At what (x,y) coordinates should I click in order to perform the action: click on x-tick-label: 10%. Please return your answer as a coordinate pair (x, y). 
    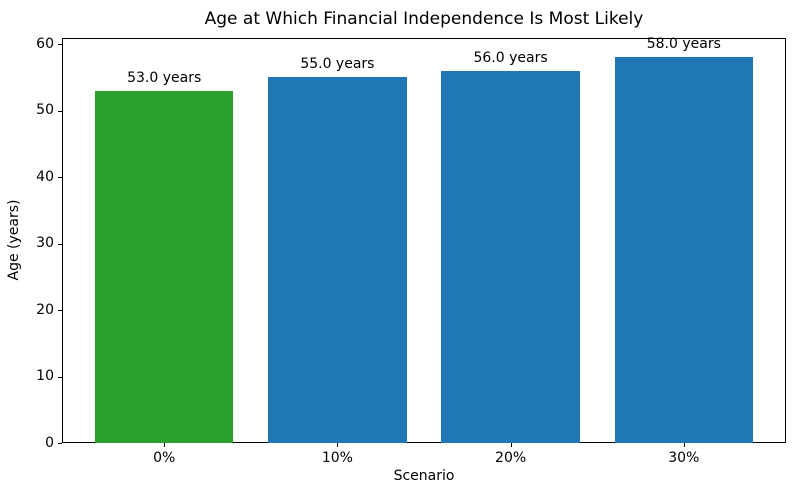
    Looking at the image, I should click on (337, 458).